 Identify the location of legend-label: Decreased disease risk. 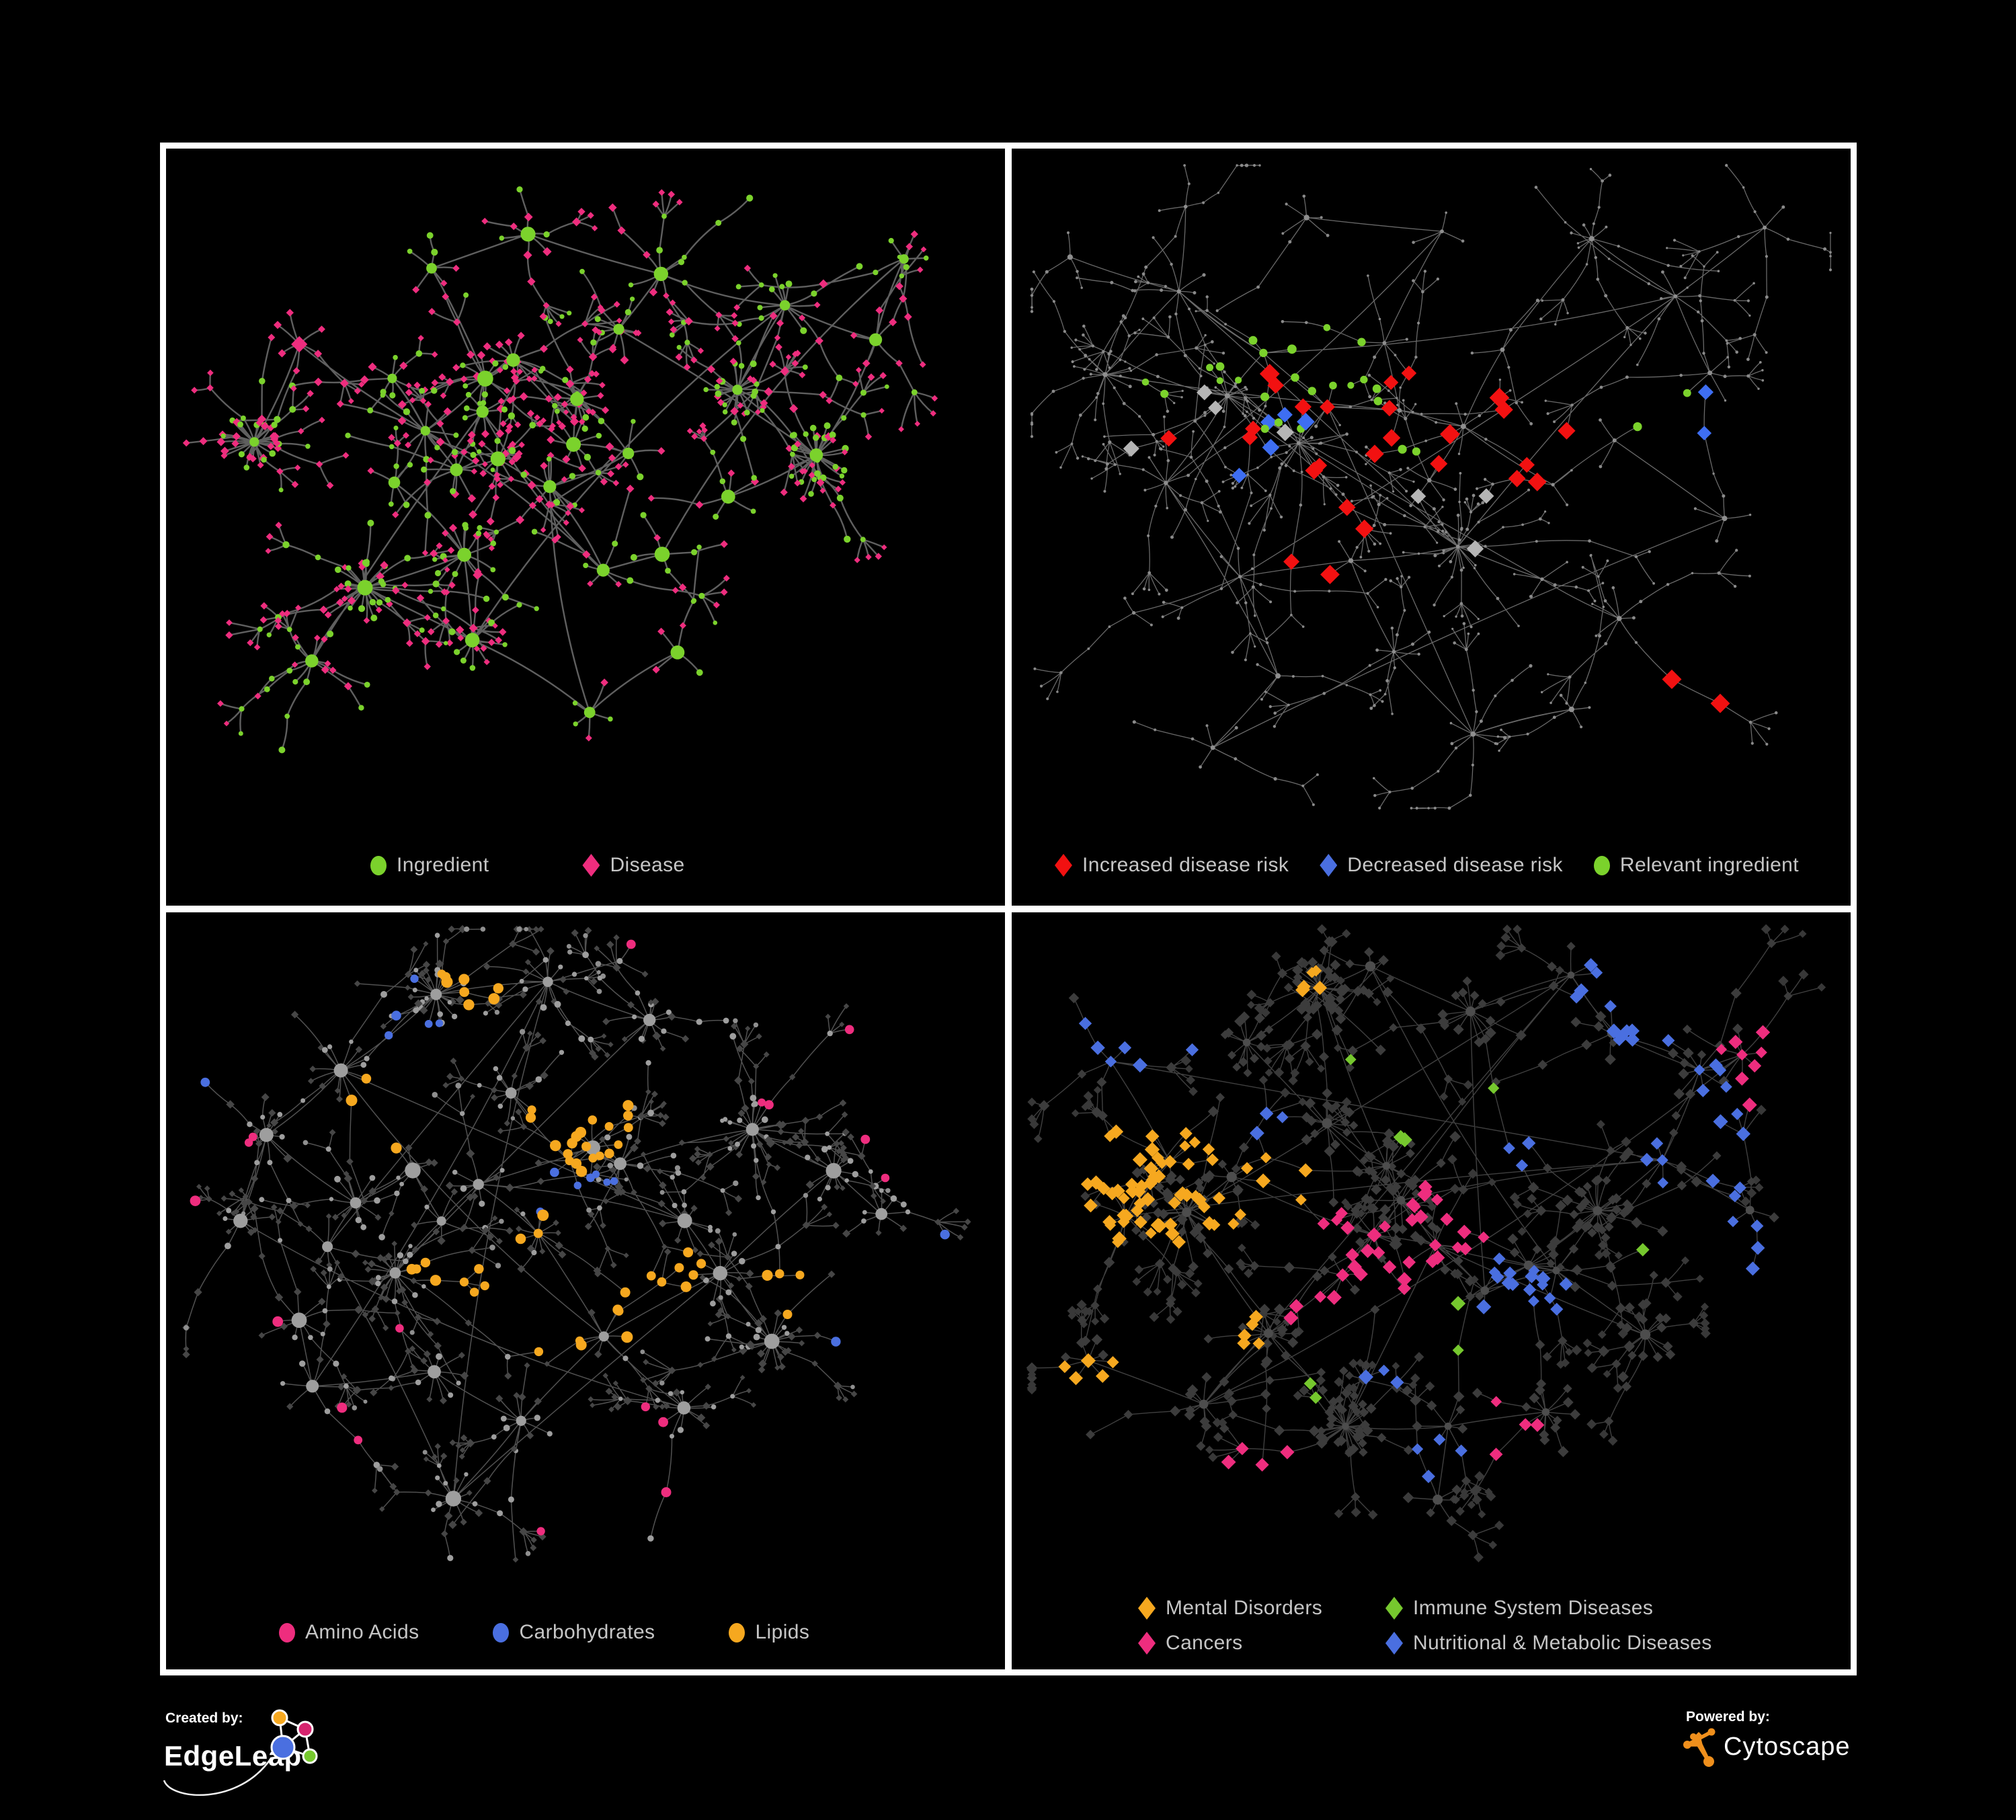
(1455, 865).